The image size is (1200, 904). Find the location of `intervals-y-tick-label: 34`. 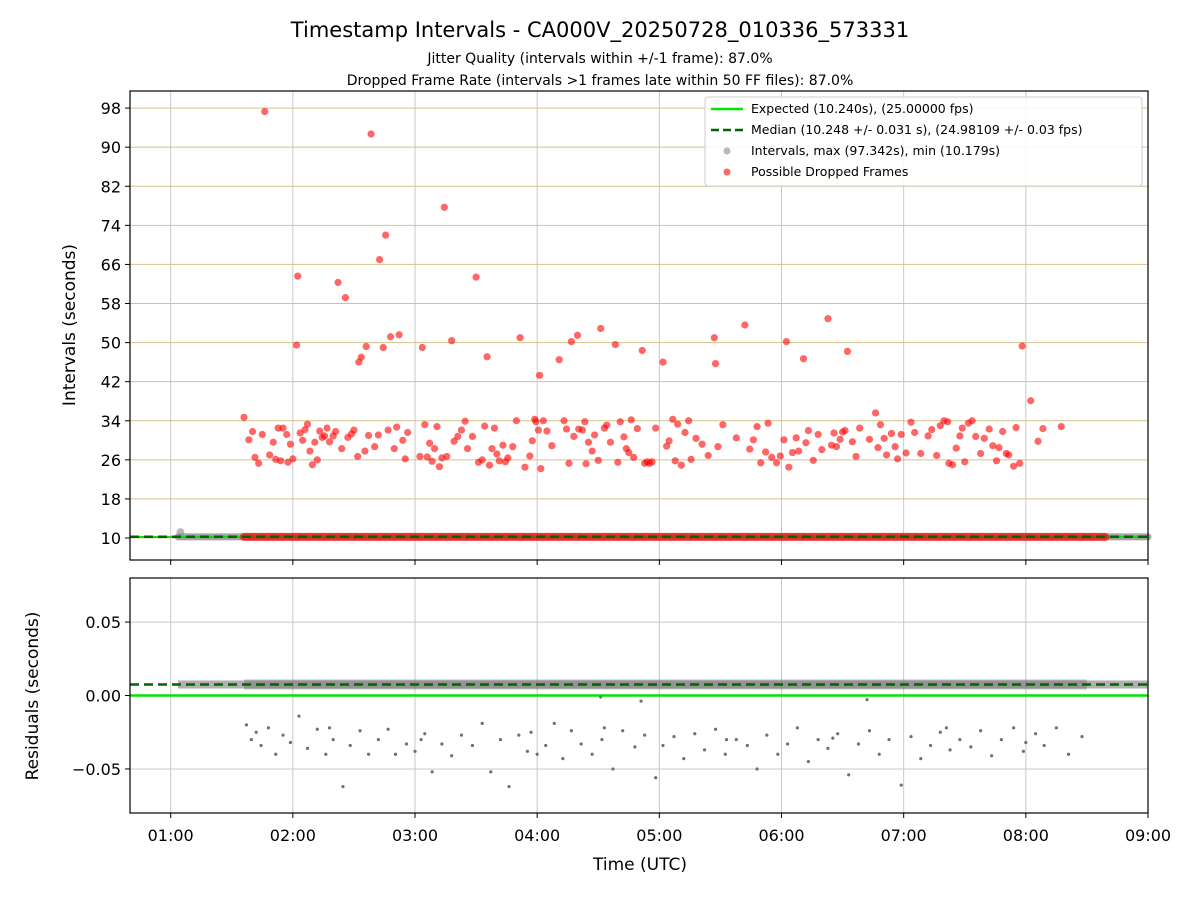

intervals-y-tick-label: 34 is located at coordinates (111, 421).